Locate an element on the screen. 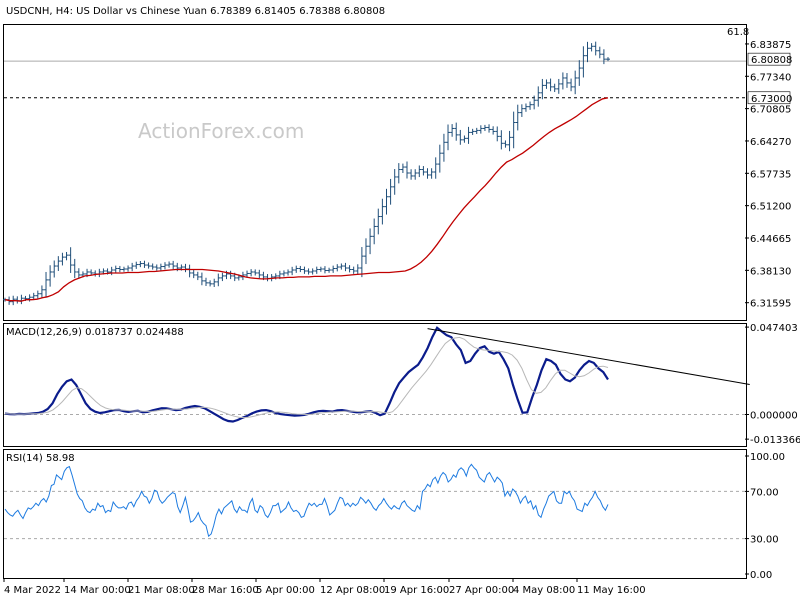  current-price-label-box is located at coordinates (769, 59).